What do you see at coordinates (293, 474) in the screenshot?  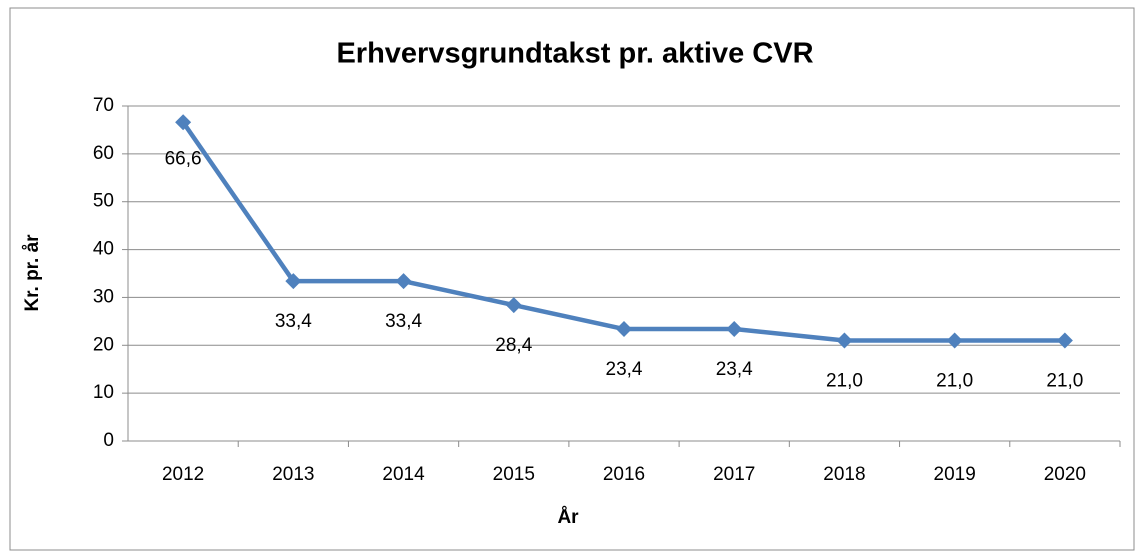 I see `x-tick-label: 2013` at bounding box center [293, 474].